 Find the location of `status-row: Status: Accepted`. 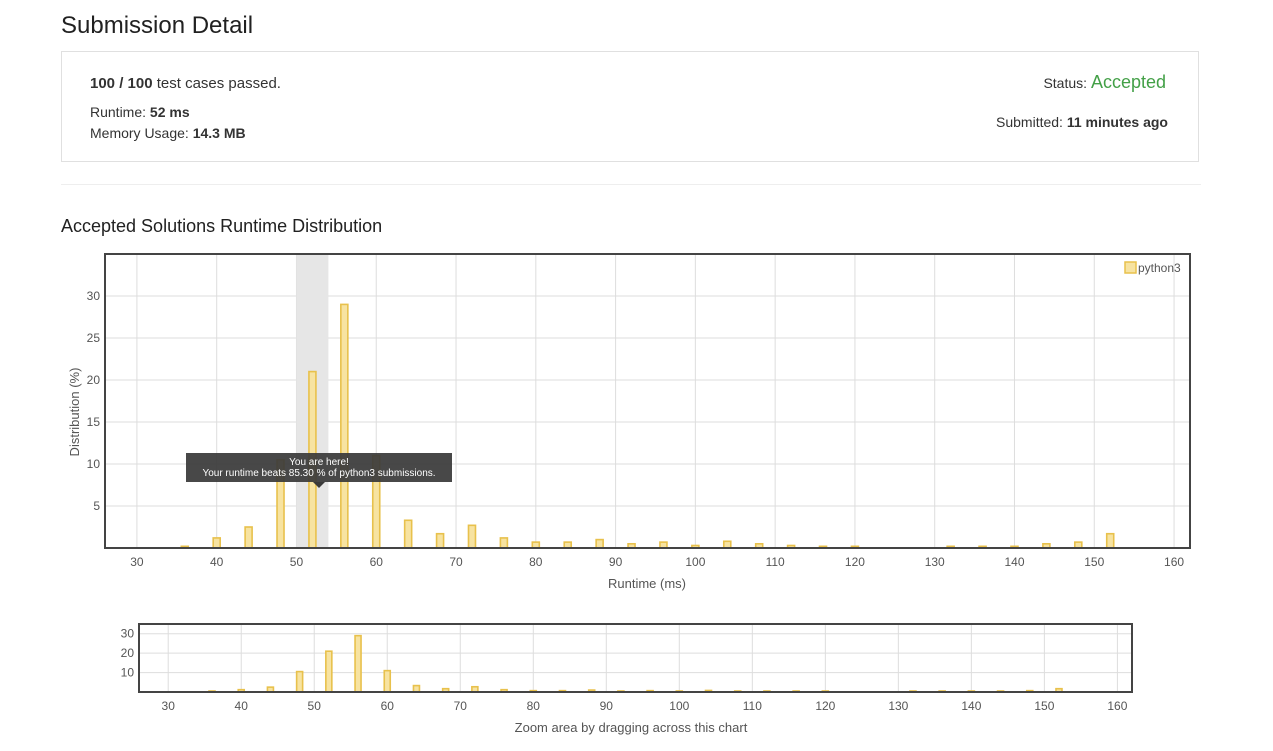

status-row: Status: Accepted is located at coordinates (1104, 82).